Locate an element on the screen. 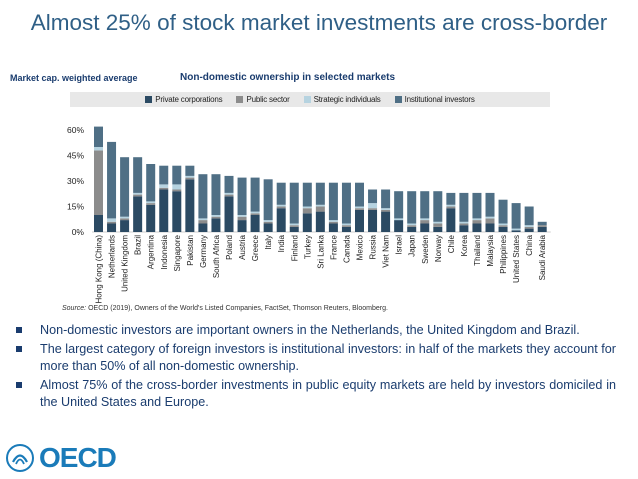  legend-swatch-private is located at coordinates (149, 99).